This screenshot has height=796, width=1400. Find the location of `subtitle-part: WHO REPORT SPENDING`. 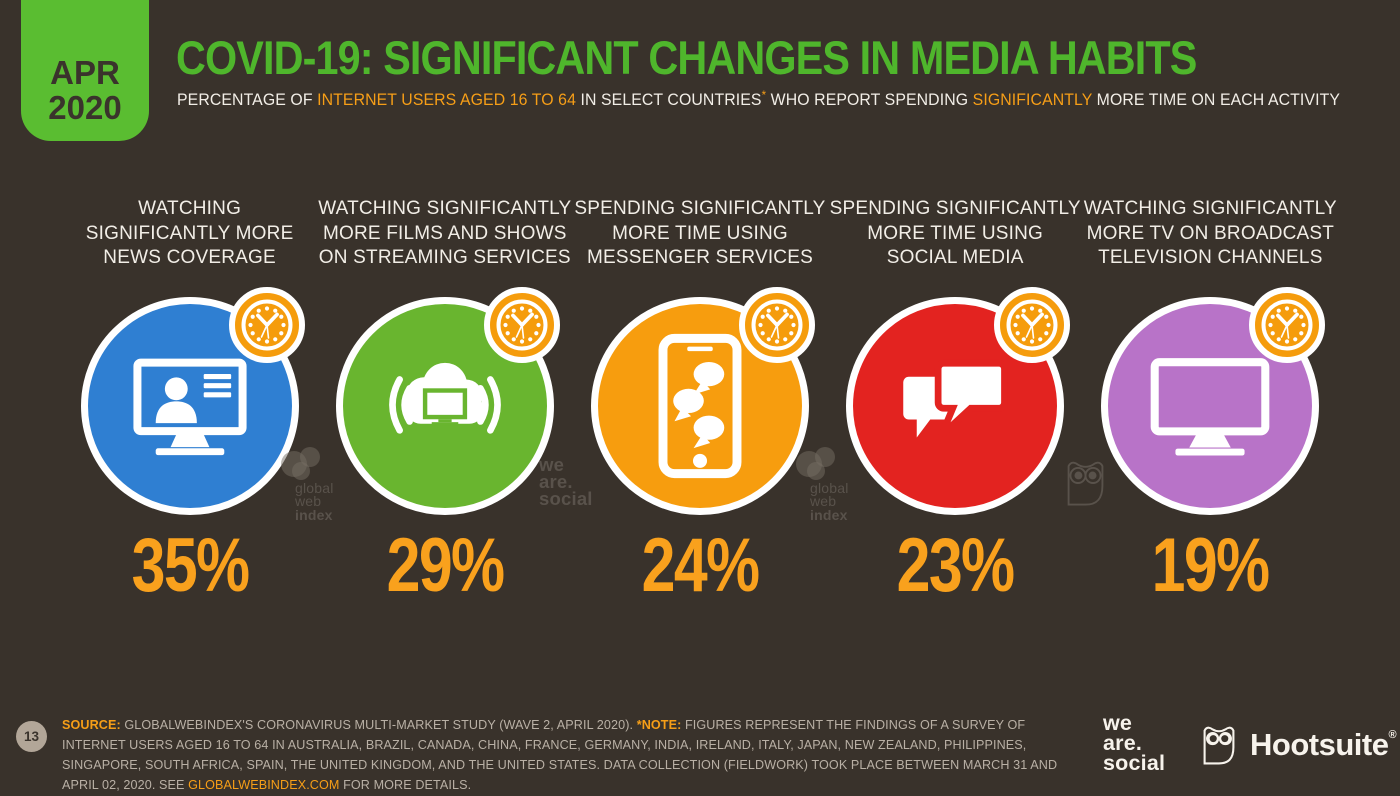

subtitle-part: WHO REPORT SPENDING is located at coordinates (869, 100).